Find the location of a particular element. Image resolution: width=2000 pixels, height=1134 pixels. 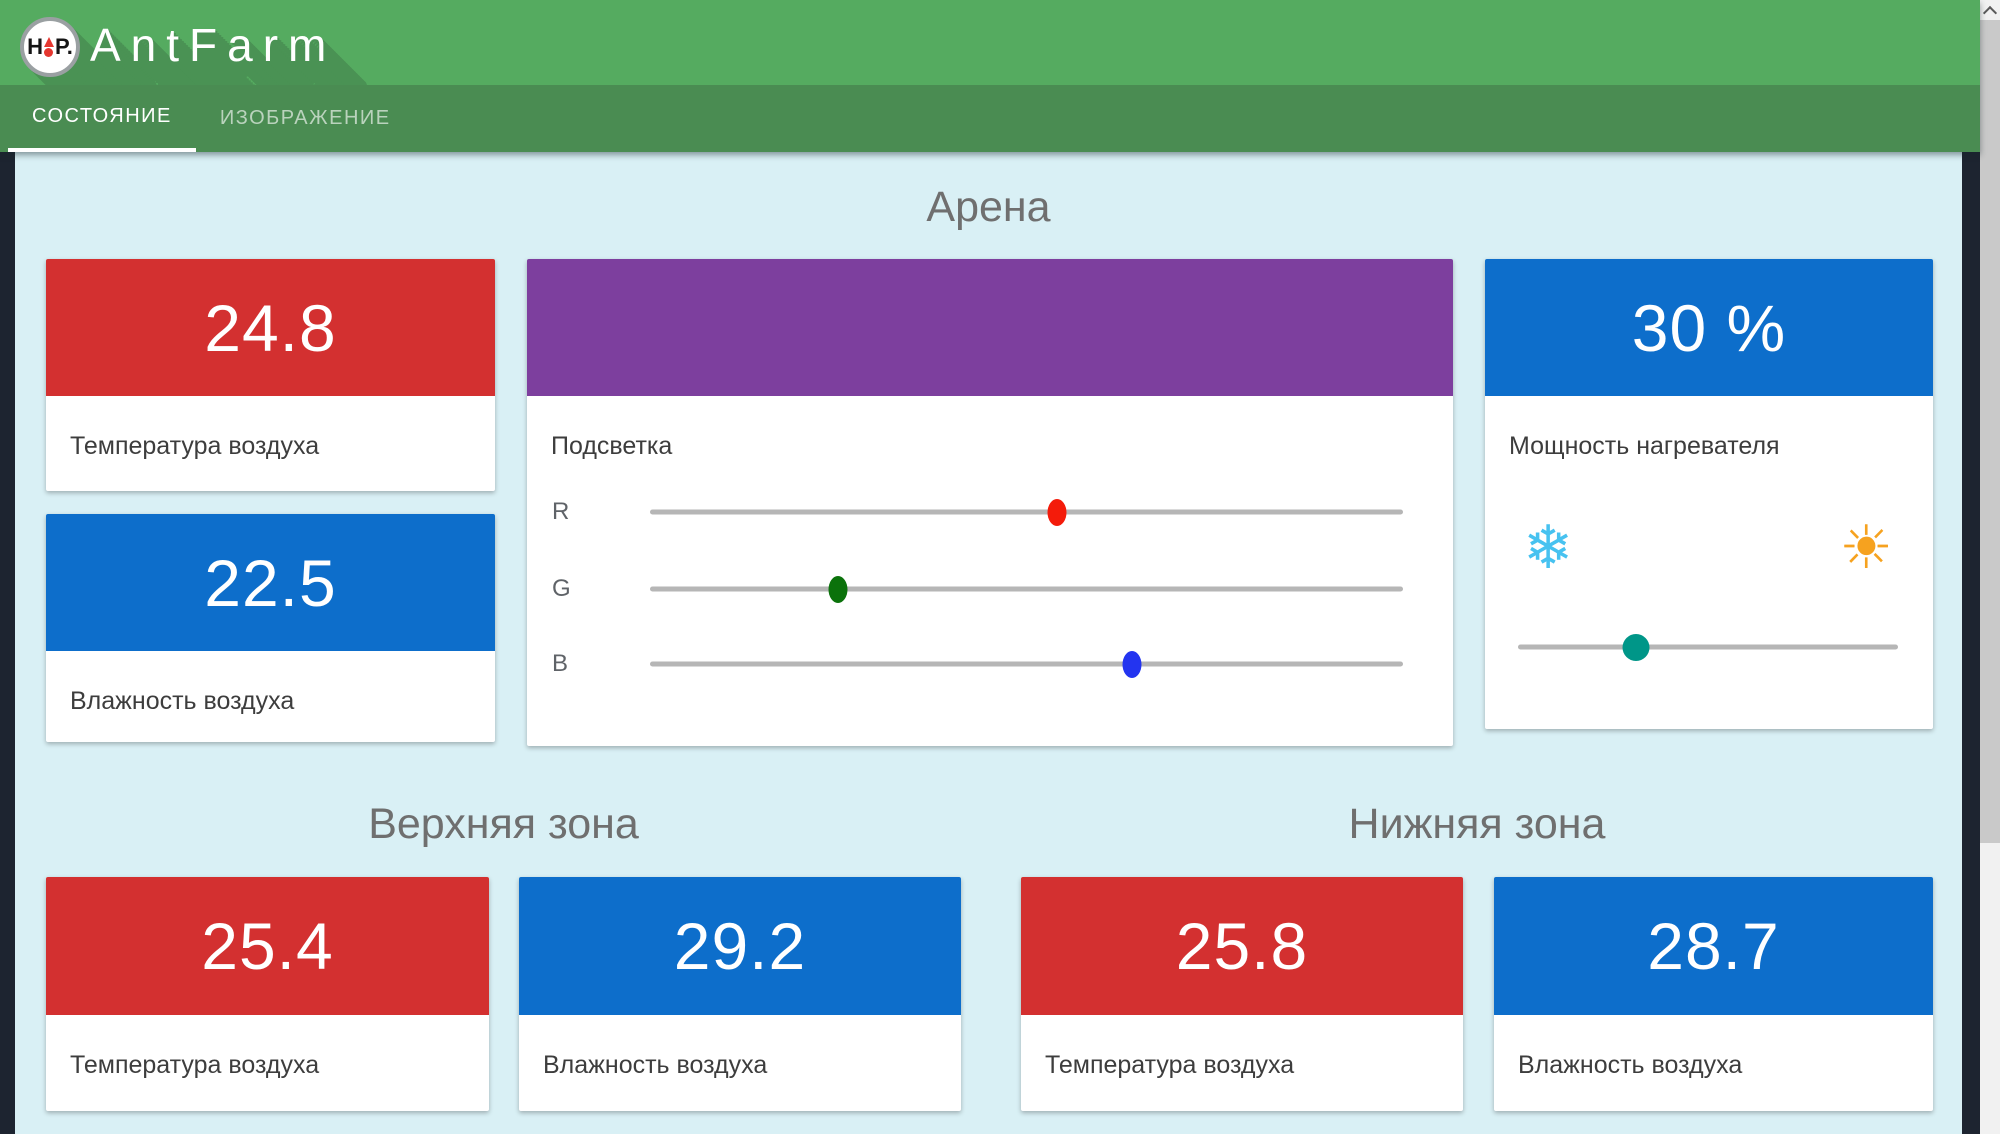

scroll-up-button is located at coordinates (1990, 10).